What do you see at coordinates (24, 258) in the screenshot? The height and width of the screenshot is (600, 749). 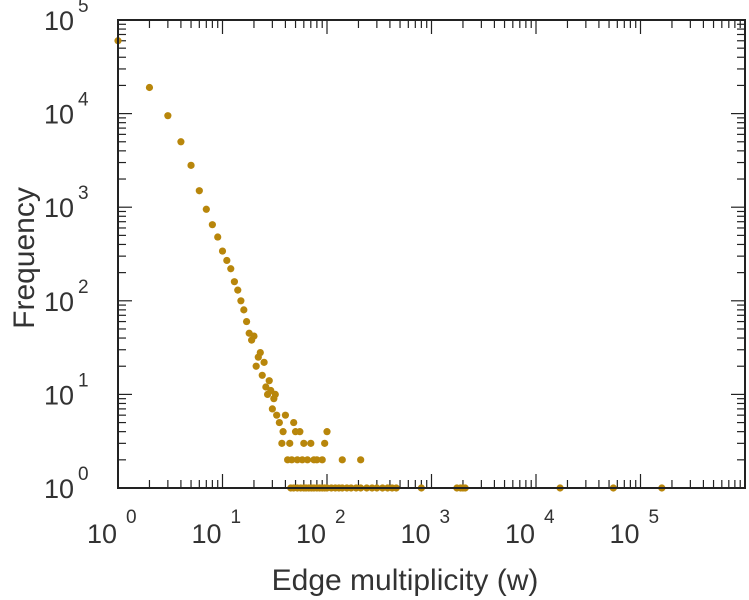 I see `y-axis-label: Frequency` at bounding box center [24, 258].